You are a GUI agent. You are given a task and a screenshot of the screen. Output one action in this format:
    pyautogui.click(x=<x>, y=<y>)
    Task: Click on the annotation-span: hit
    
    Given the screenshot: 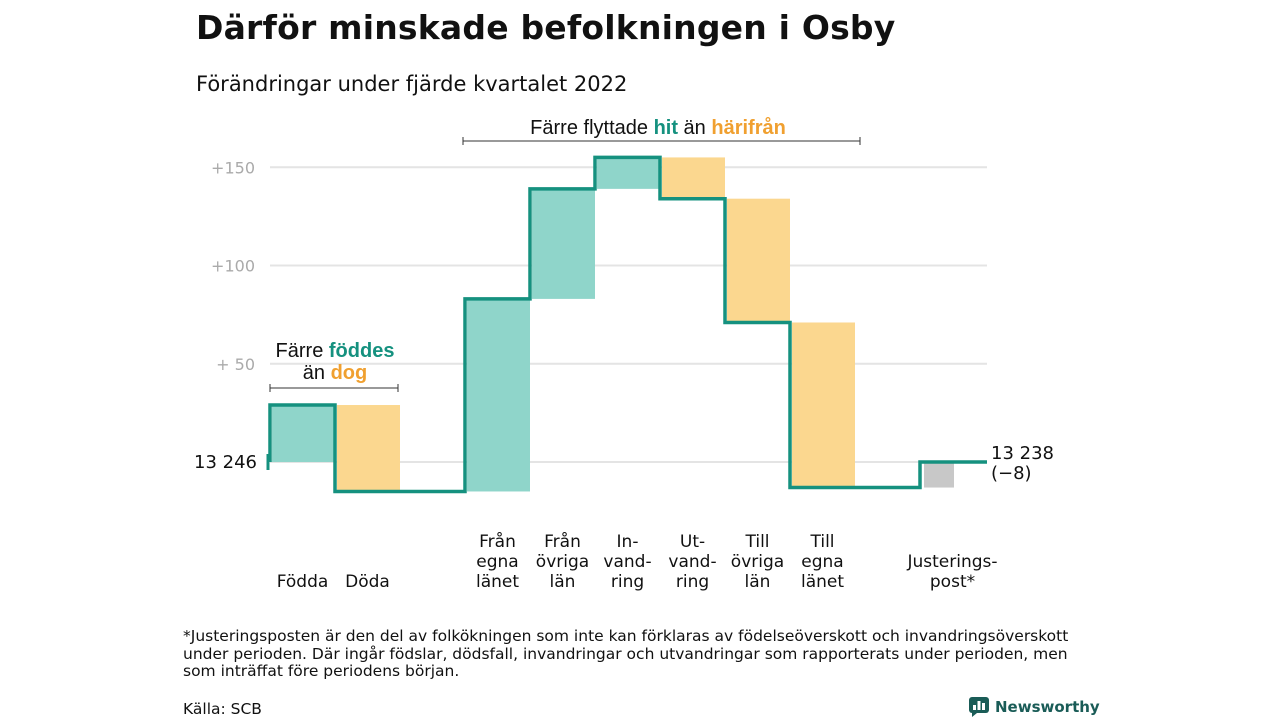 What is the action you would take?
    pyautogui.click(x=666, y=128)
    